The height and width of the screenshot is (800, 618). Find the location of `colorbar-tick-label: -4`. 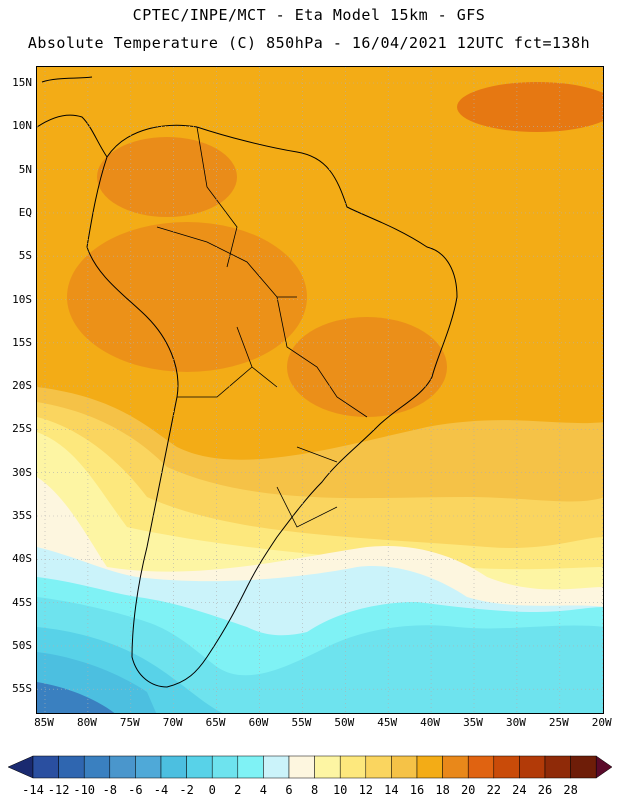

colorbar-tick-label: -4 is located at coordinates (161, 790).